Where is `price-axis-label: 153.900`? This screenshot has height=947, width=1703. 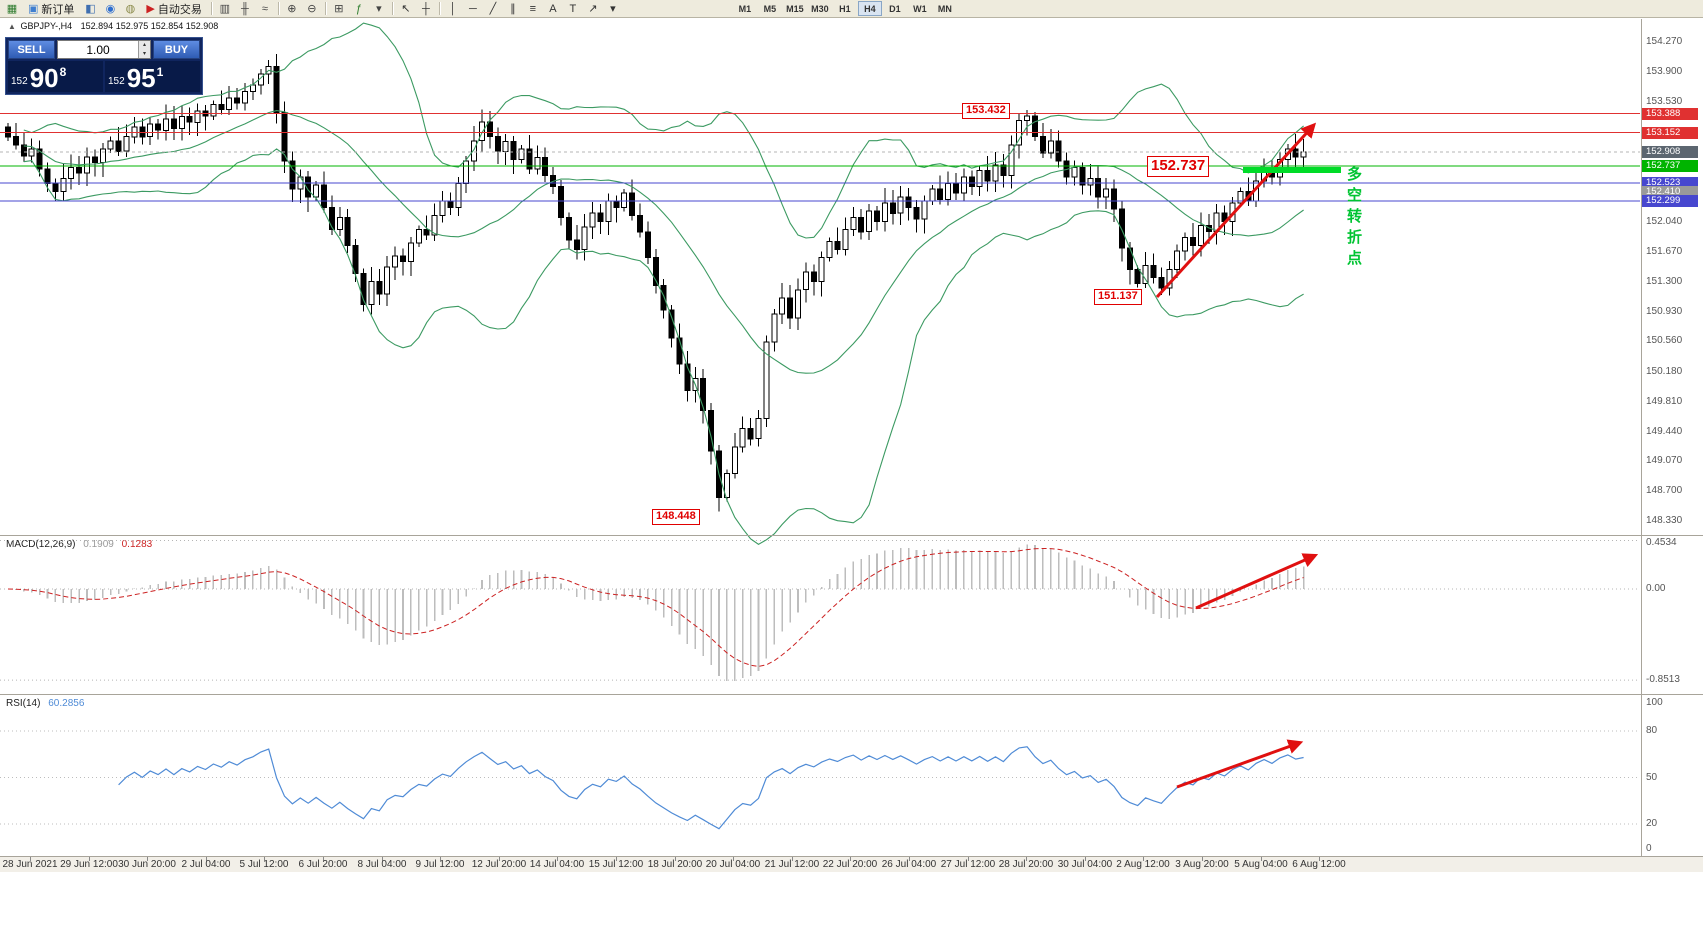
price-axis-label: 153.900 is located at coordinates (1664, 71).